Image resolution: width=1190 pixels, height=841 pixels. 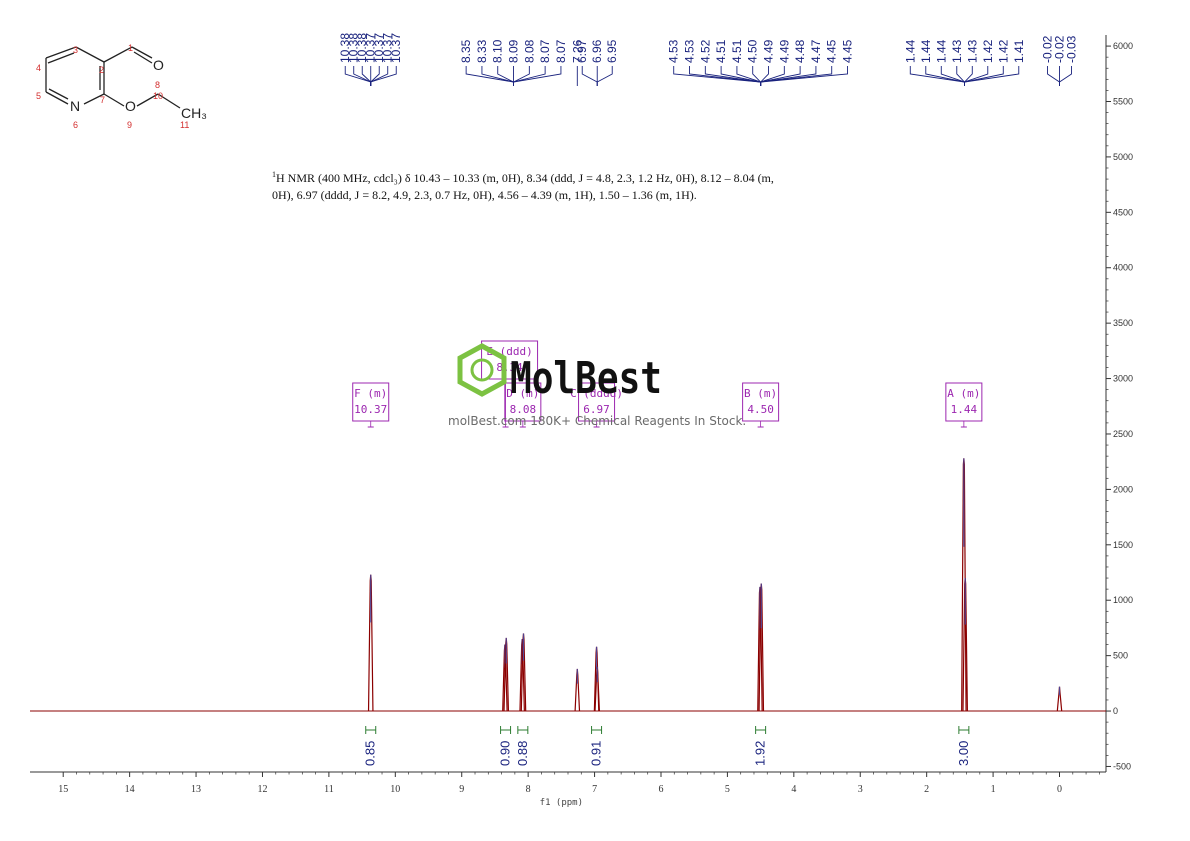 I want to click on peak-label-6-2: -0.03, so click(x=1072, y=49).